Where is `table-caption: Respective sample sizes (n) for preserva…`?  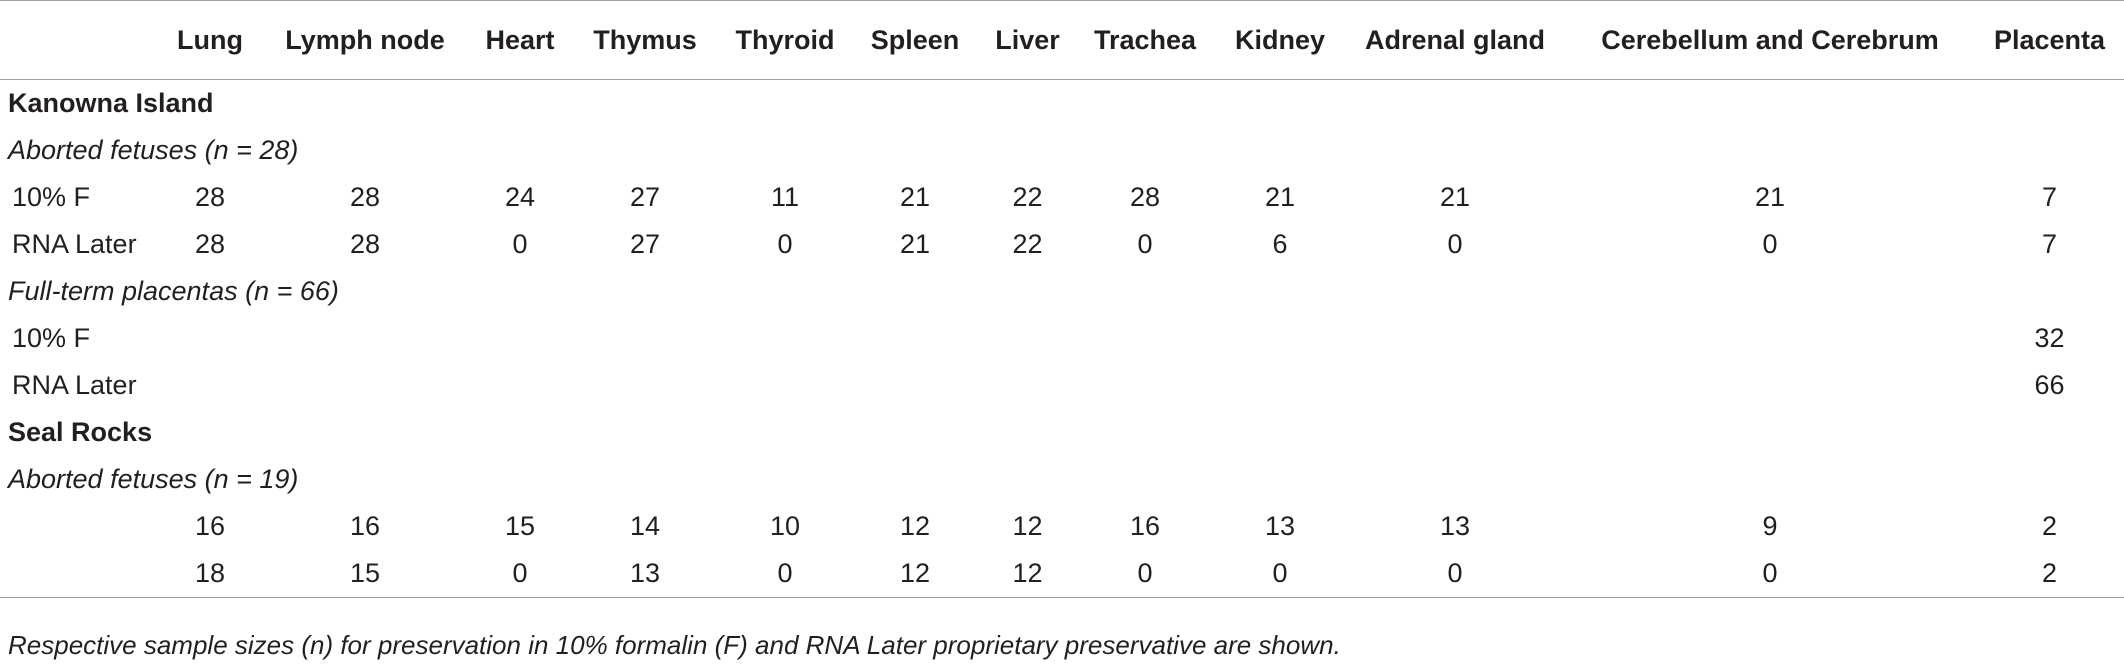 table-caption: Respective sample sizes (n) for preserva… is located at coordinates (674, 645).